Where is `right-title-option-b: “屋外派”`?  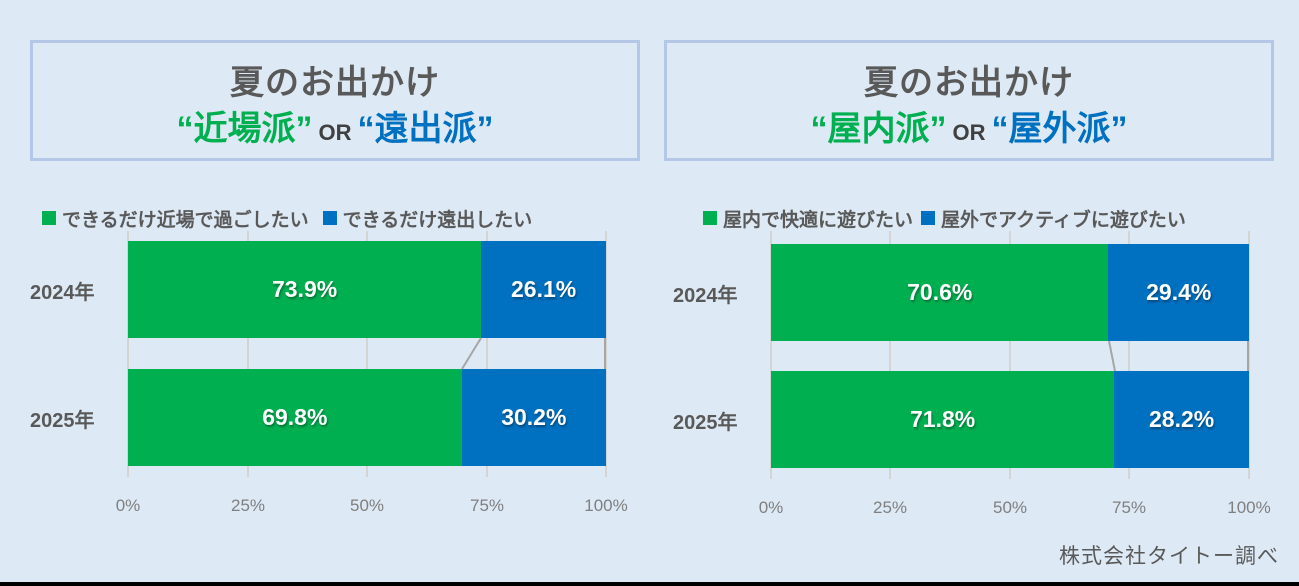 right-title-option-b: “屋外派” is located at coordinates (1059, 129).